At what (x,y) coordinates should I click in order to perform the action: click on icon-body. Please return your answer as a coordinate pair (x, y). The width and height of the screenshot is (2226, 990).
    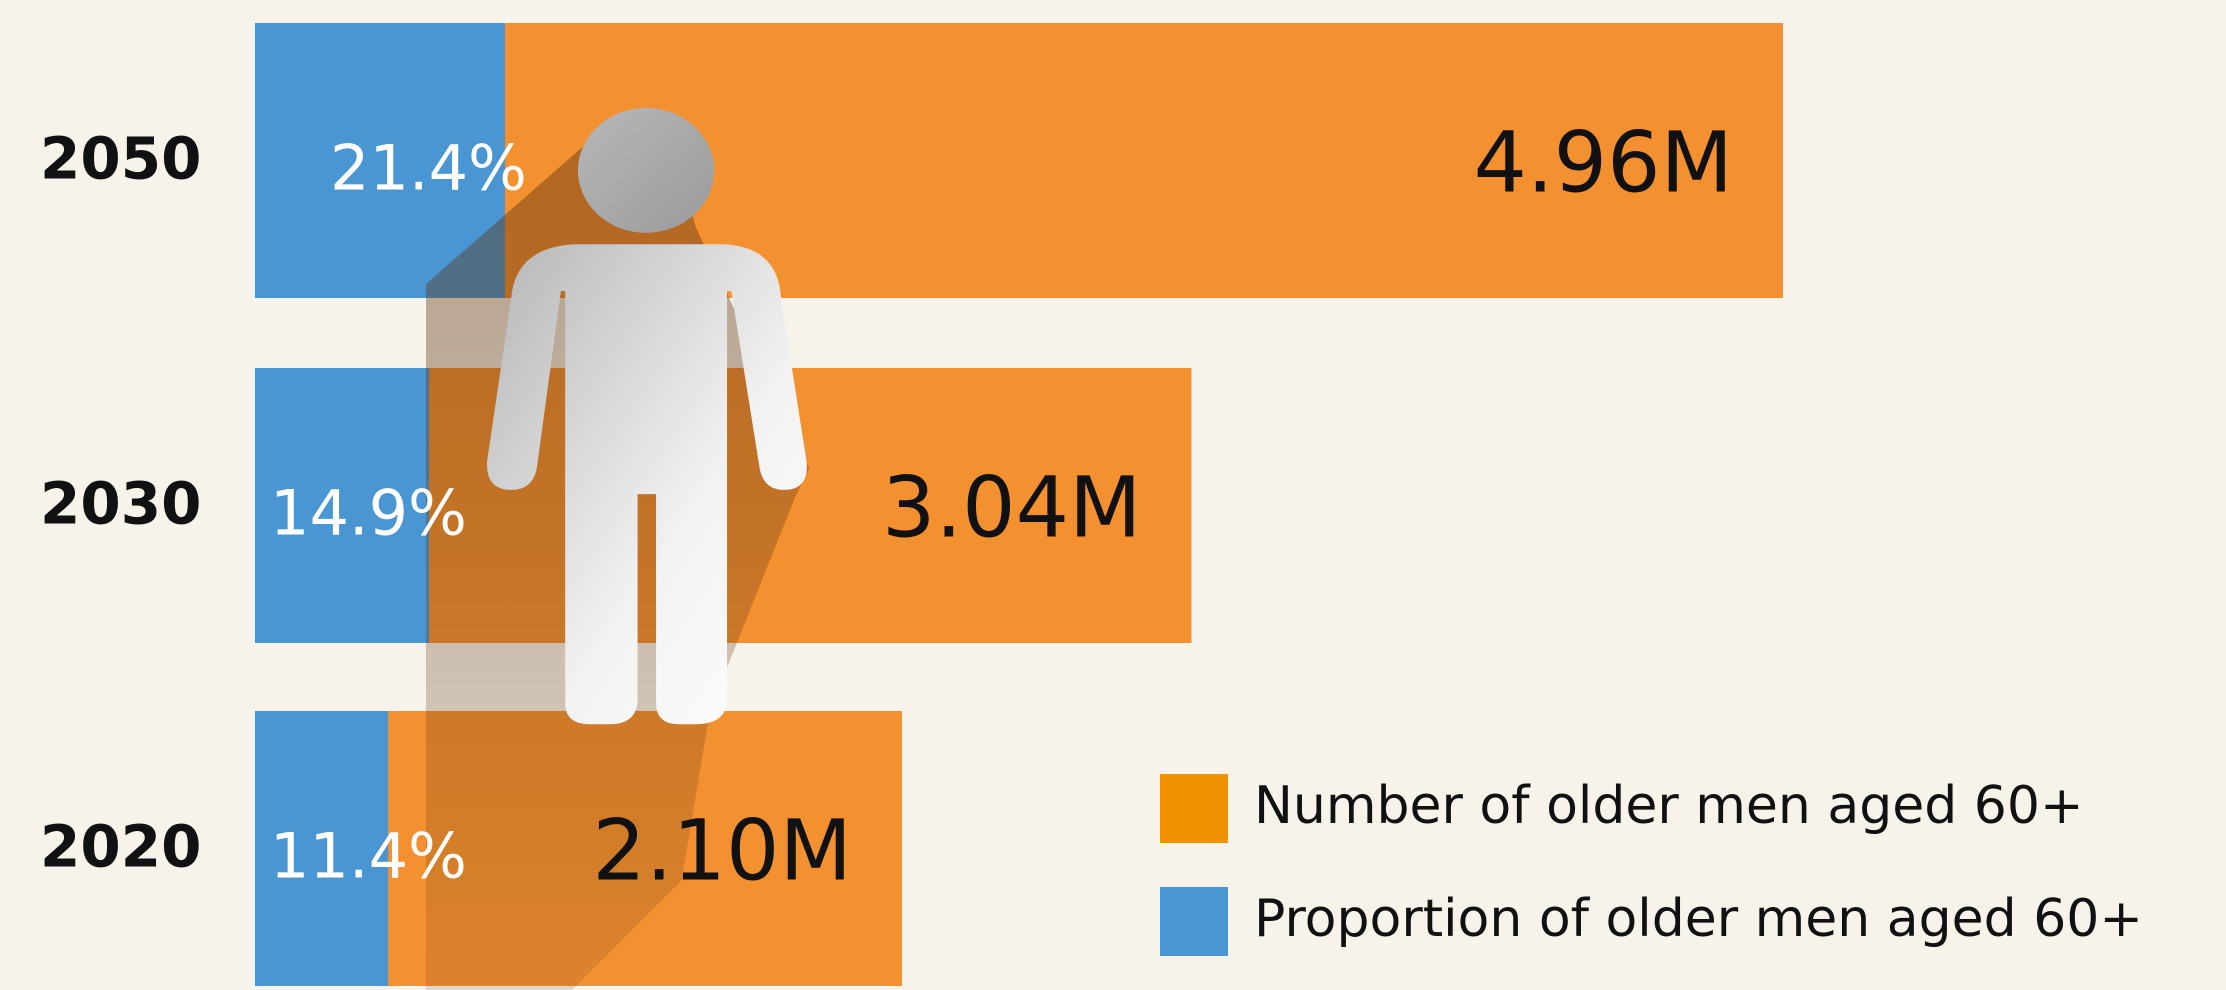
    Looking at the image, I should click on (646, 484).